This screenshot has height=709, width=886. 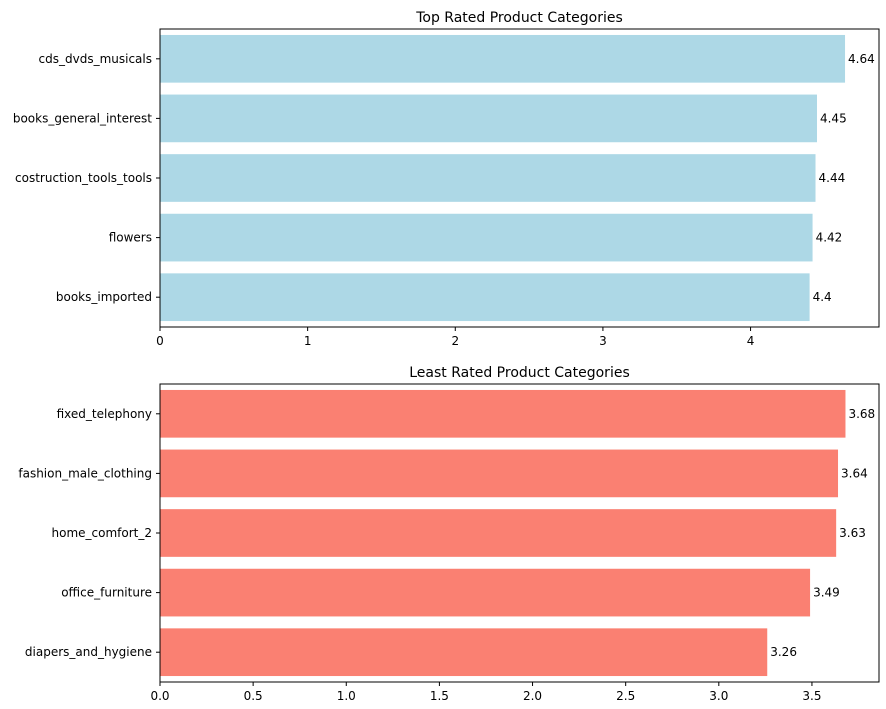 I want to click on top-value-label-2: 4.44, so click(x=832, y=178).